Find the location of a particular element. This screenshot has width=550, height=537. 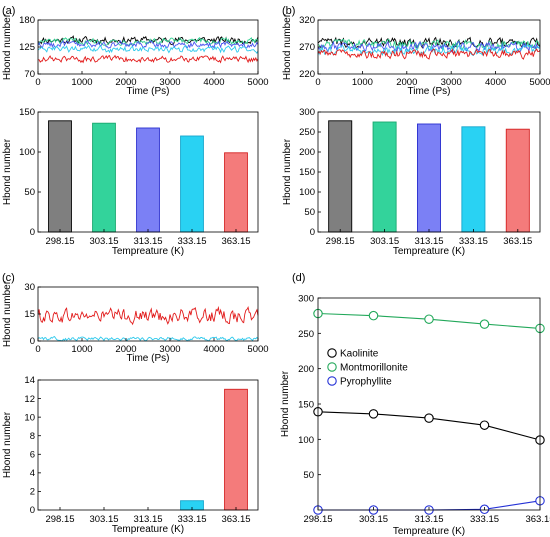

y-tick-label-d: 250 is located at coordinates (306, 334).